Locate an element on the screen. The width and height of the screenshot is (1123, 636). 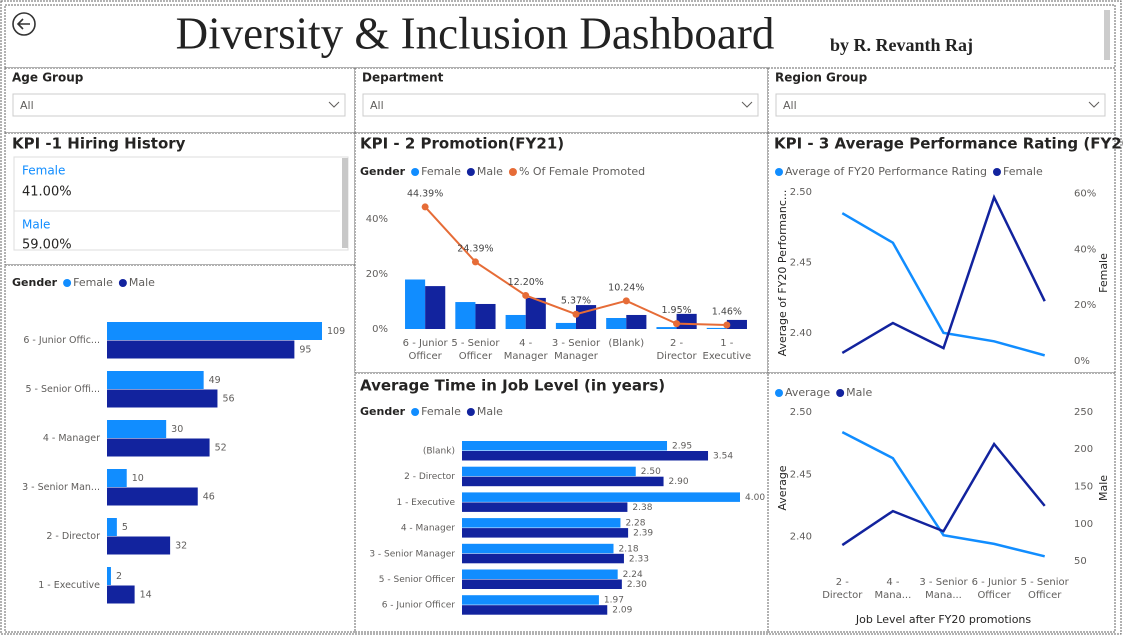
y2-tick-label: 50 is located at coordinates (1080, 561).